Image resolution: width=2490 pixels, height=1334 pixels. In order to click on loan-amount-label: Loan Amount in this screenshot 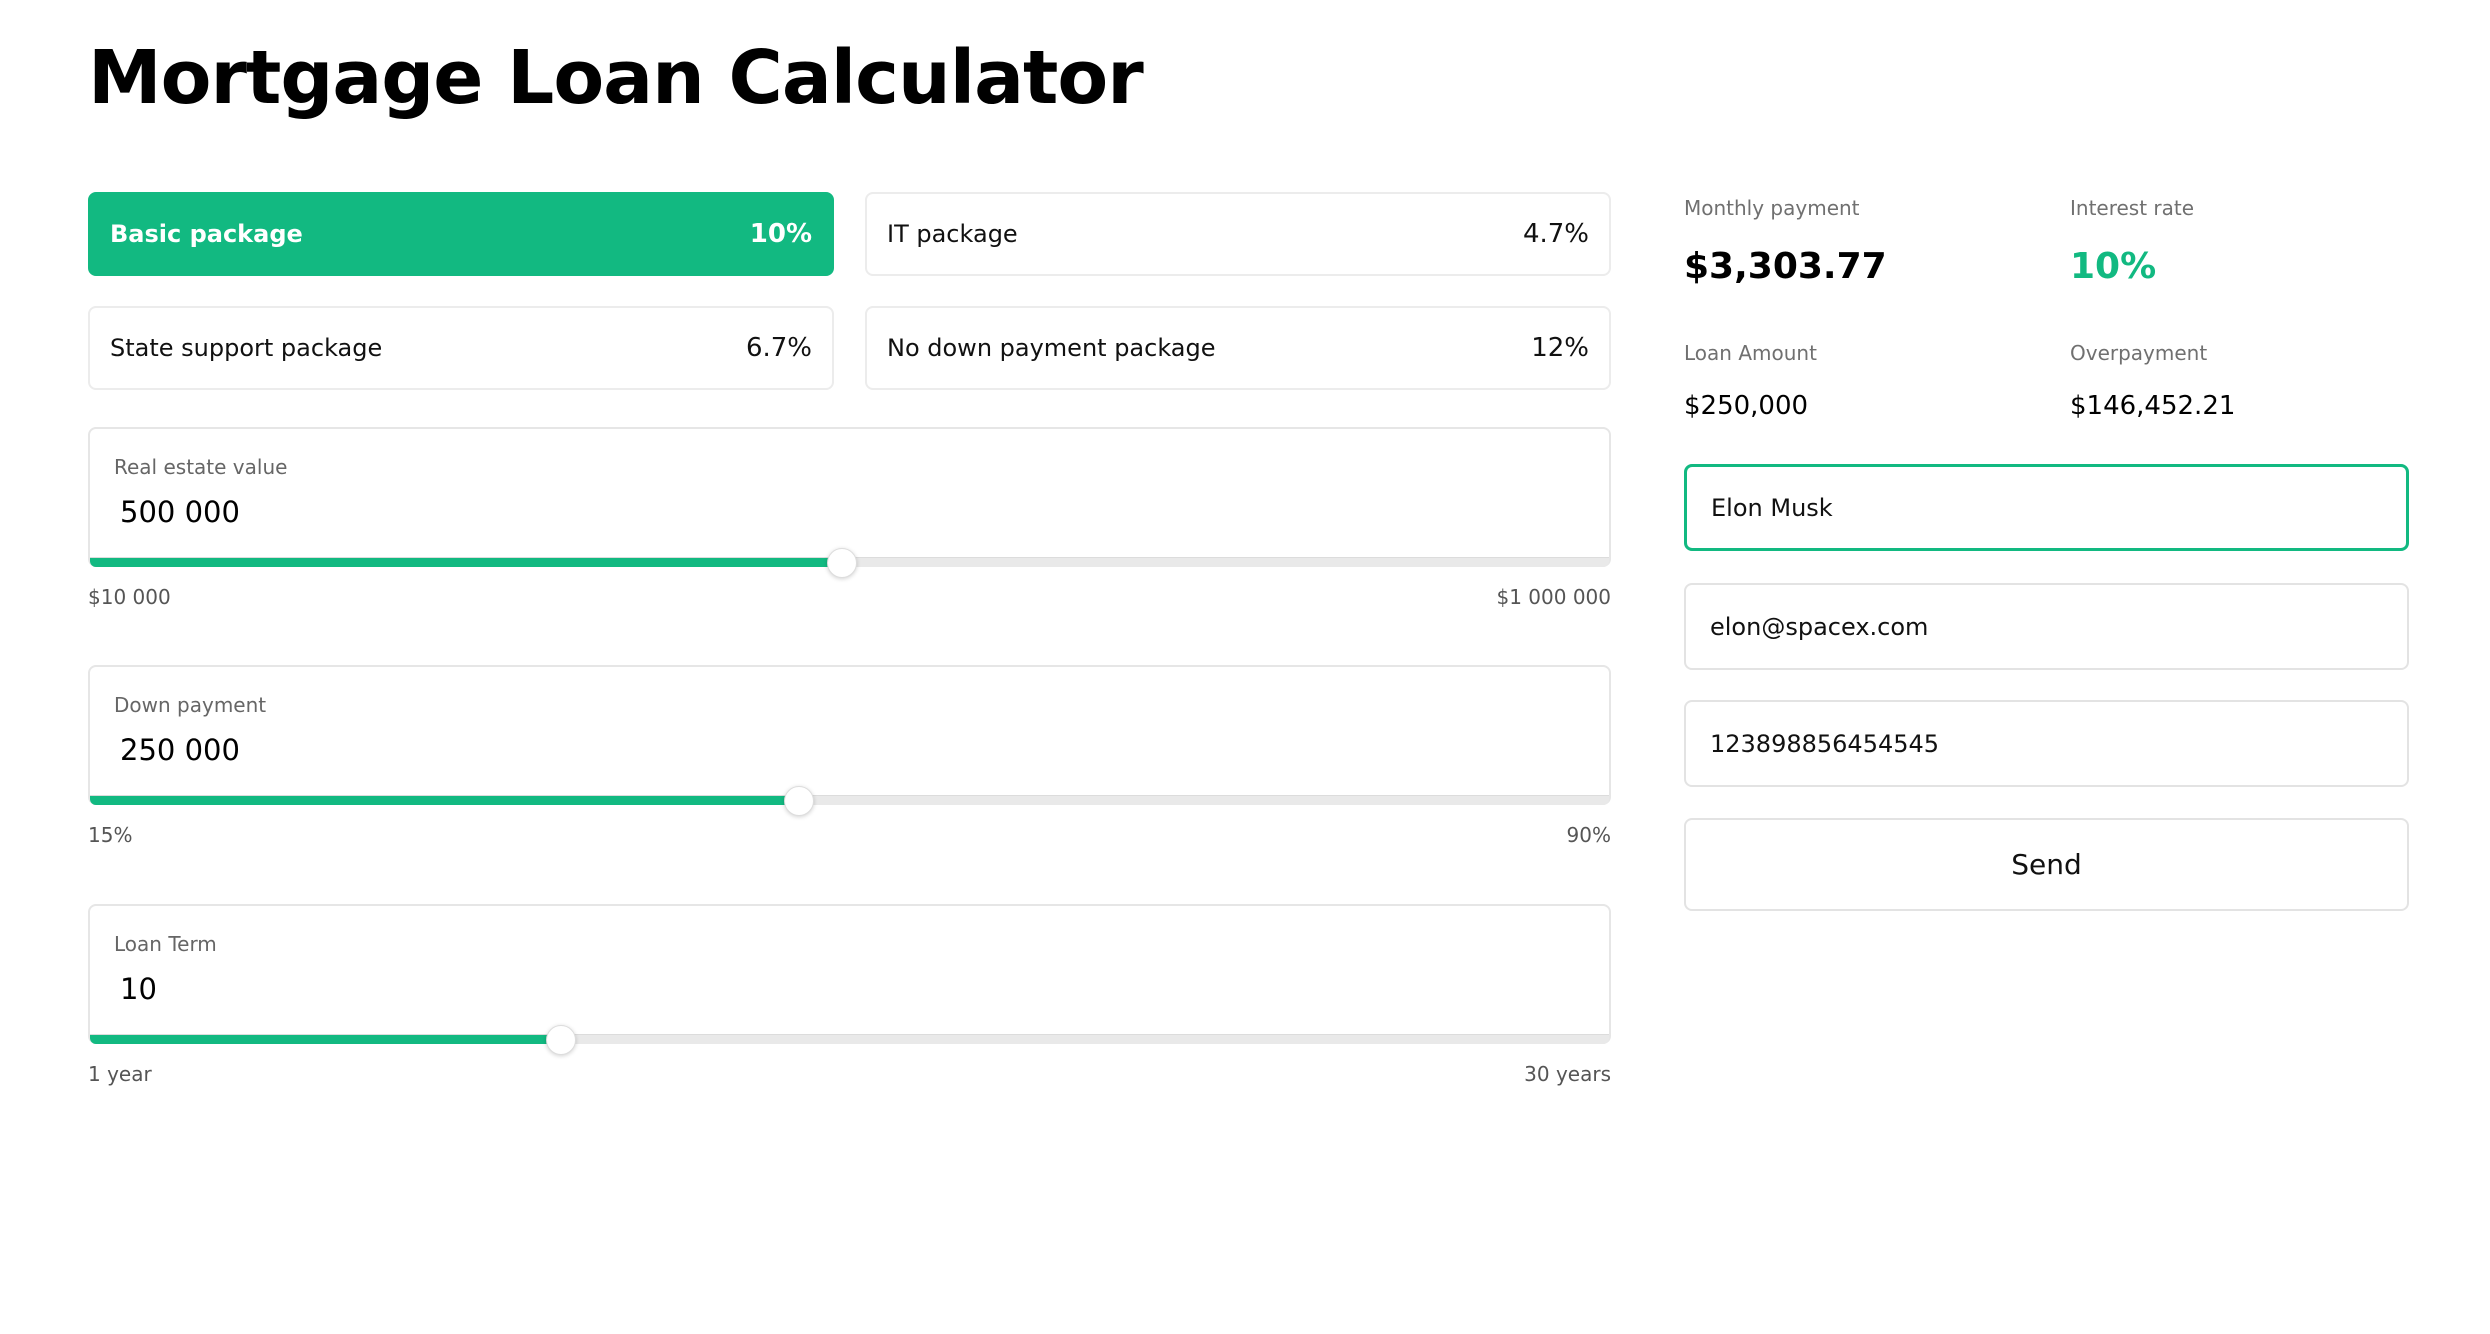, I will do `click(1750, 353)`.